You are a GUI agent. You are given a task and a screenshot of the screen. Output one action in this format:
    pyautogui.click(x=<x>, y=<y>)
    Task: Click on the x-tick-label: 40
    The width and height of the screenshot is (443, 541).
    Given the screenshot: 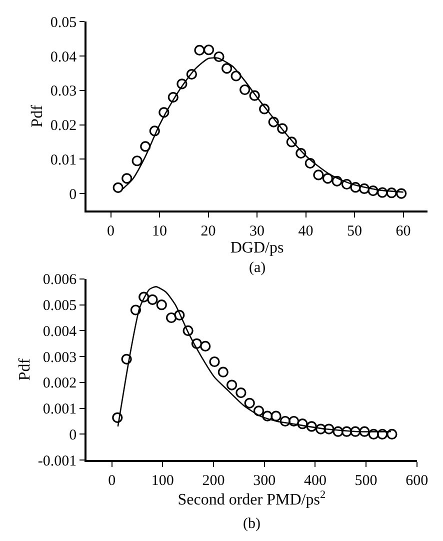 What is the action you would take?
    pyautogui.click(x=306, y=231)
    